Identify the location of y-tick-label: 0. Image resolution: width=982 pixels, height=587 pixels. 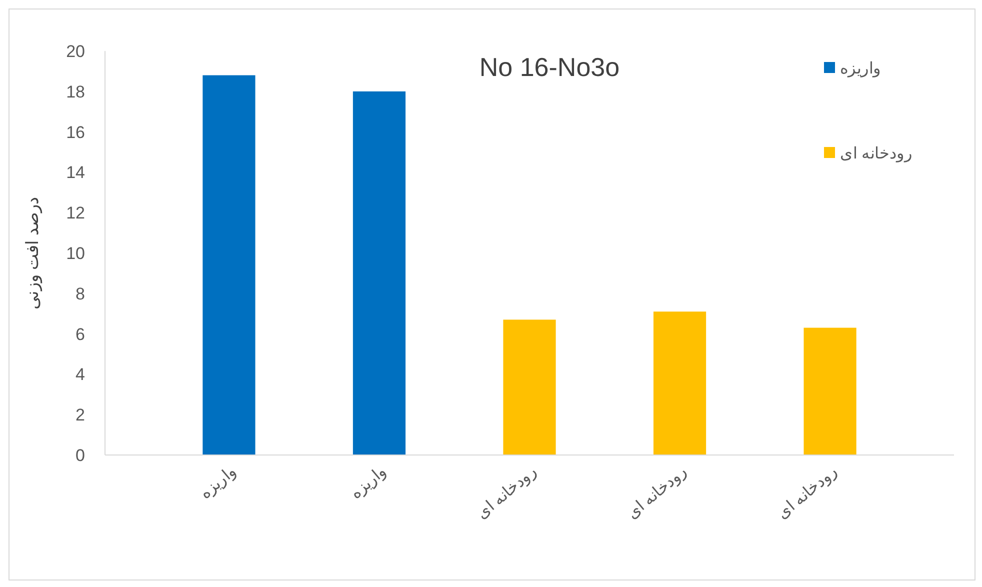
(80, 455).